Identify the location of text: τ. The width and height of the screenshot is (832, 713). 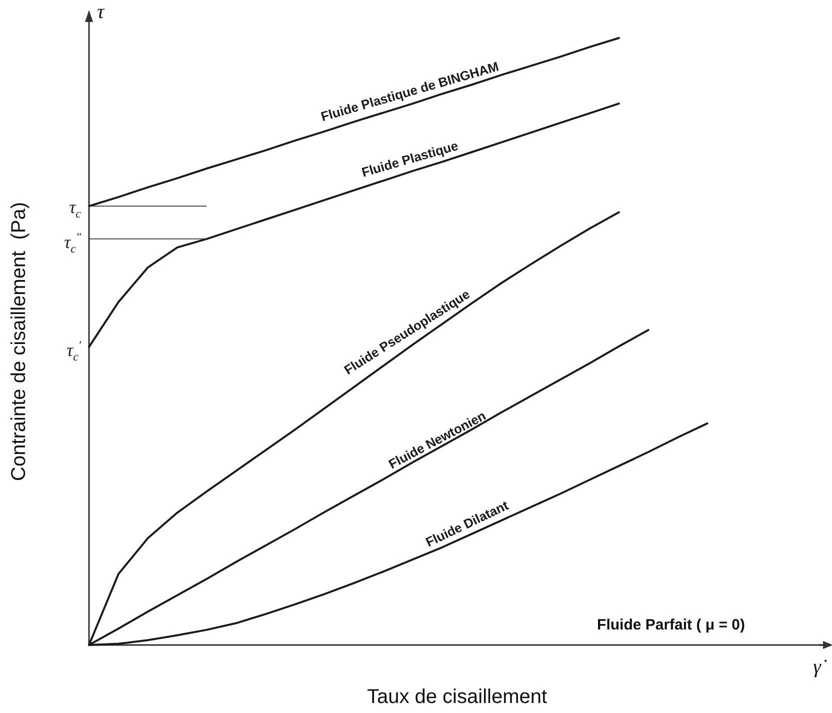
(101, 12).